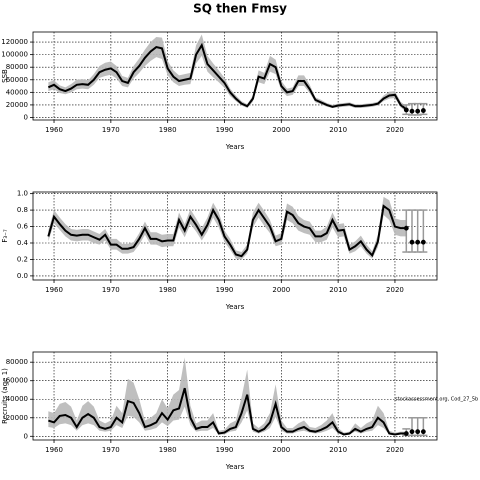 This screenshot has width=480, height=480. I want to click on y-tick-label: 0.6, so click(23, 227).